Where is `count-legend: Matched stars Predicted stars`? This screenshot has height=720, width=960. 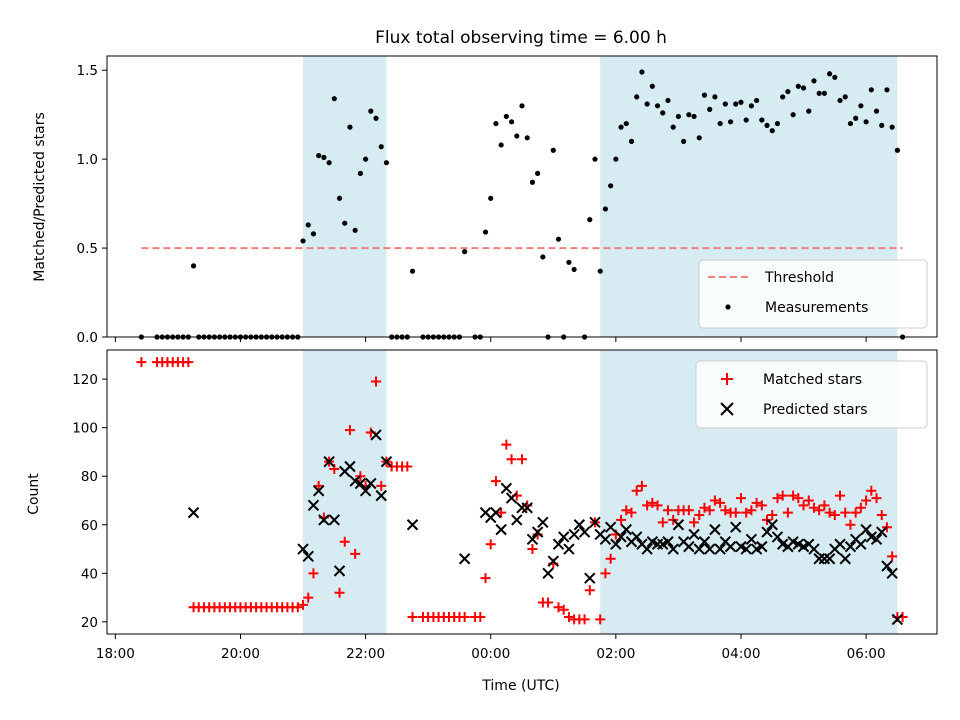 count-legend: Matched stars Predicted stars is located at coordinates (811, 394).